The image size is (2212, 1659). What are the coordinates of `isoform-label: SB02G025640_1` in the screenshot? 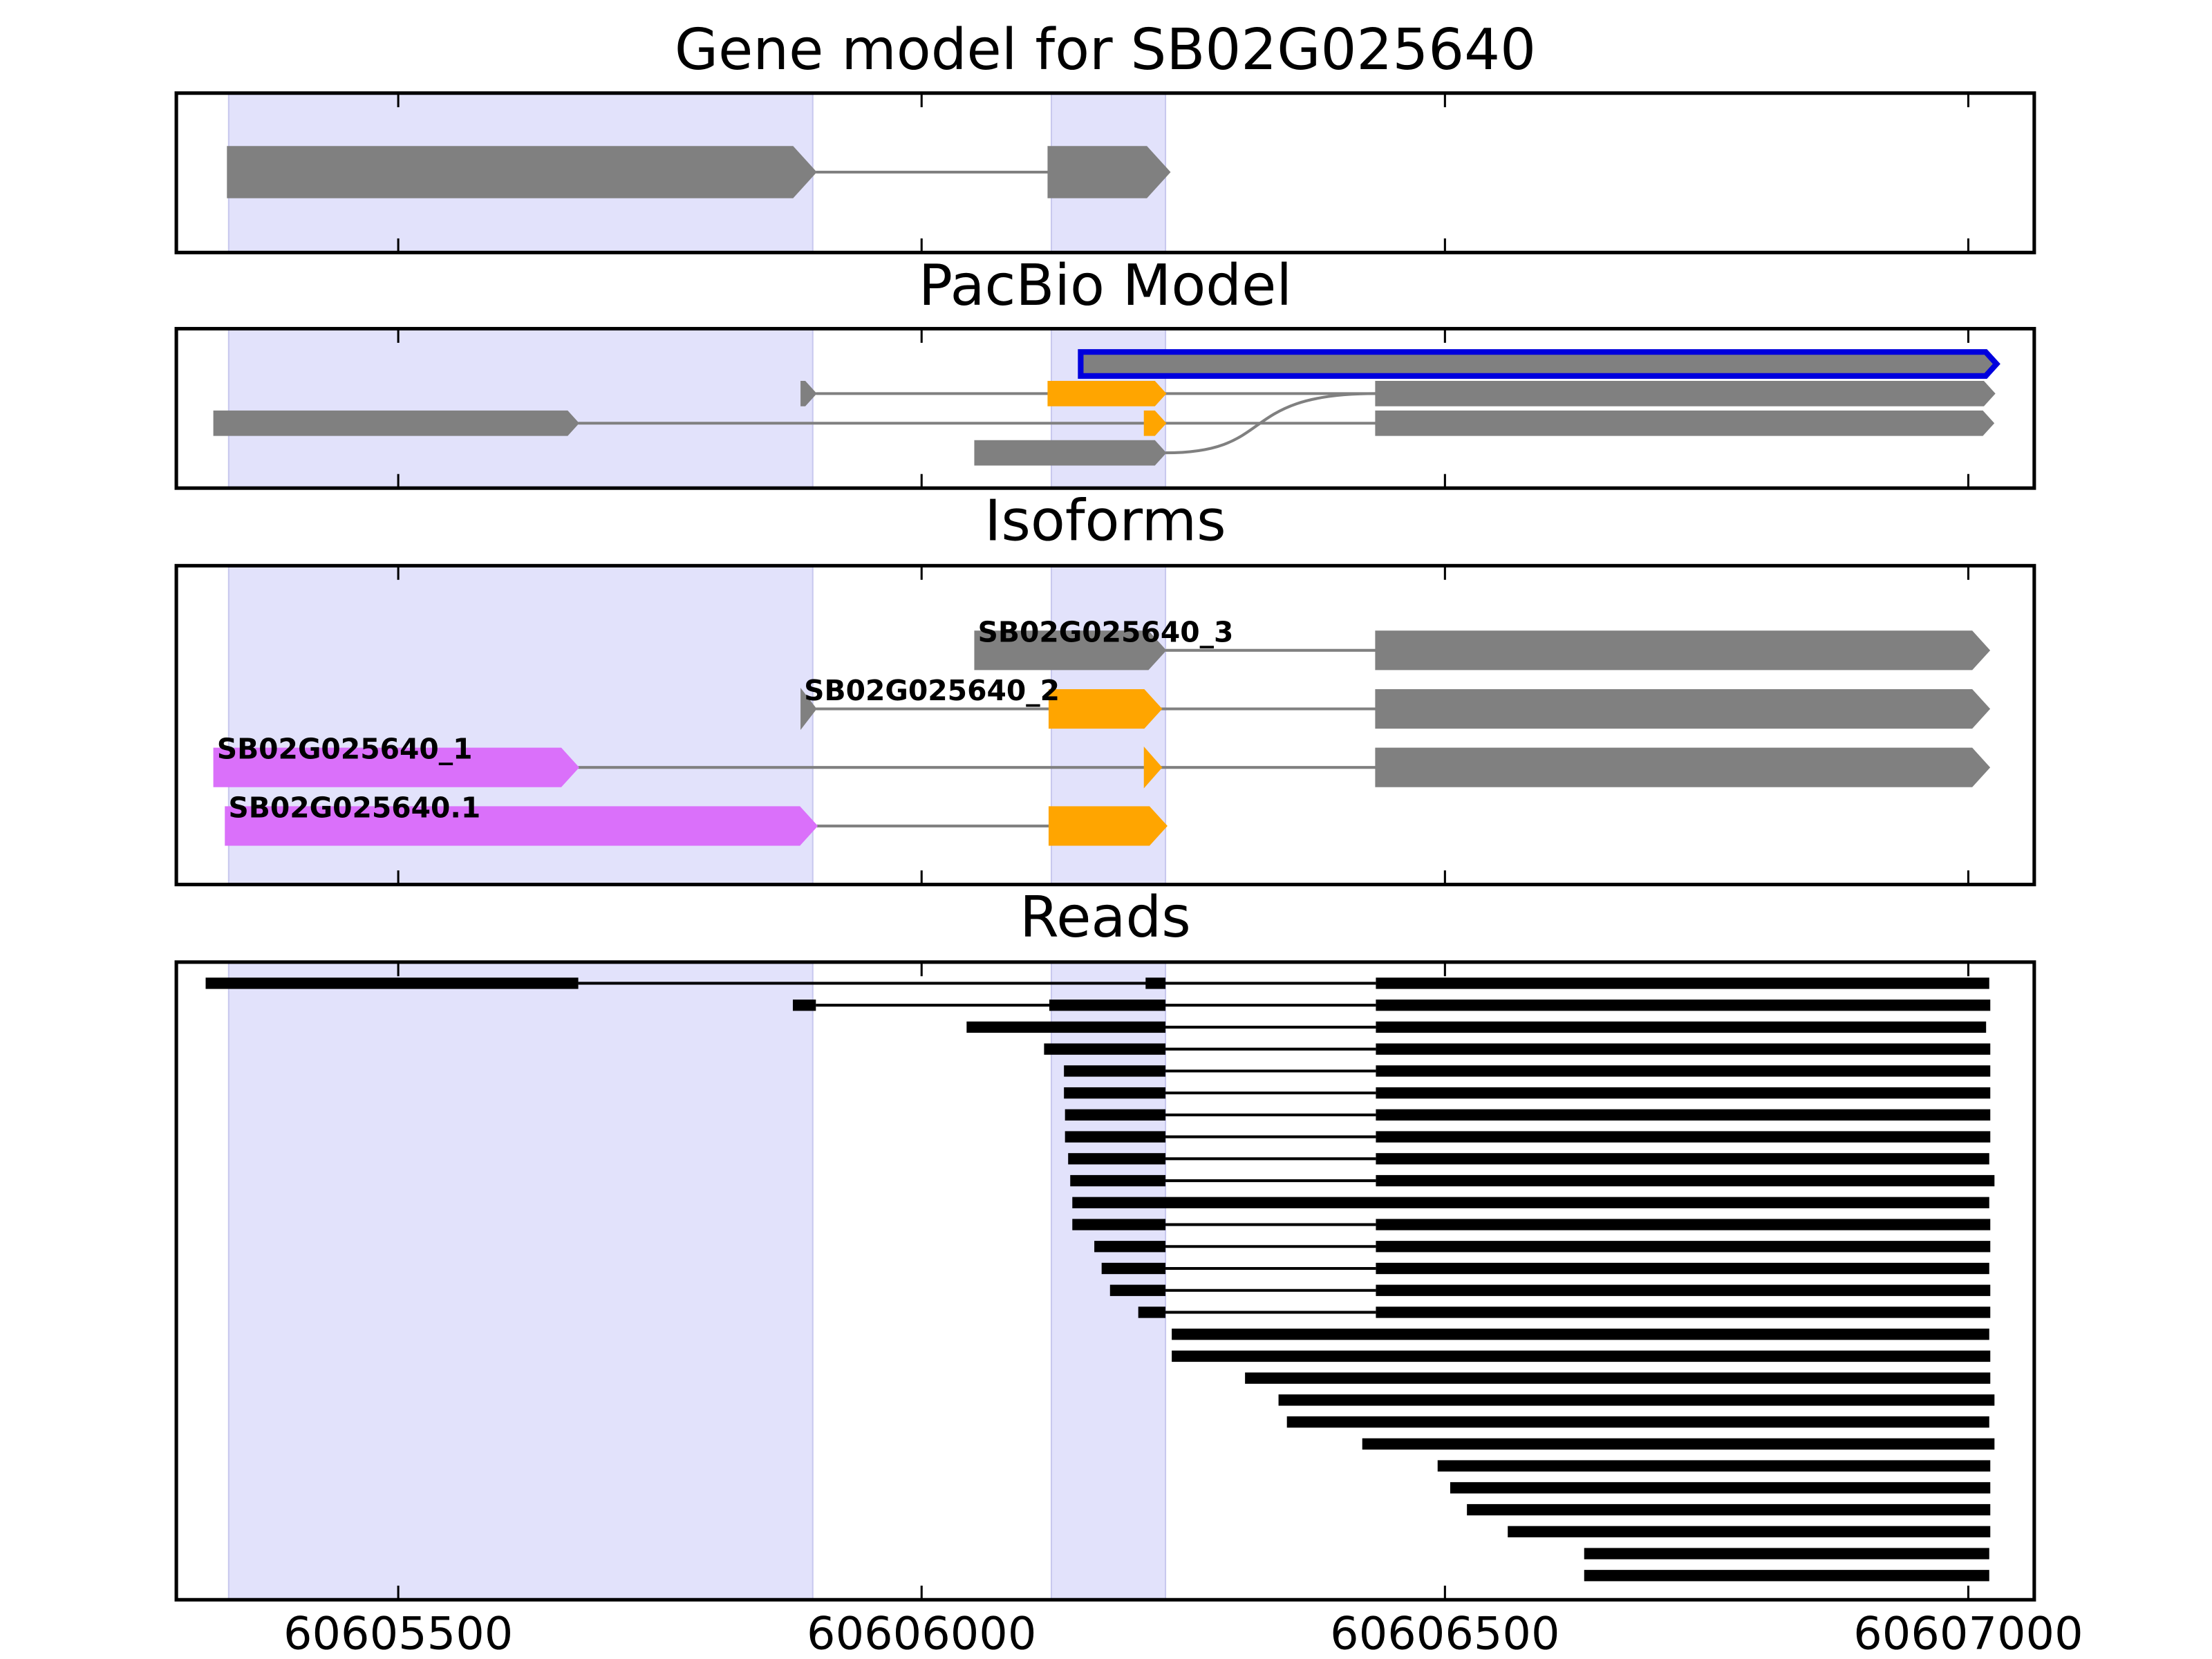 It's located at (345, 749).